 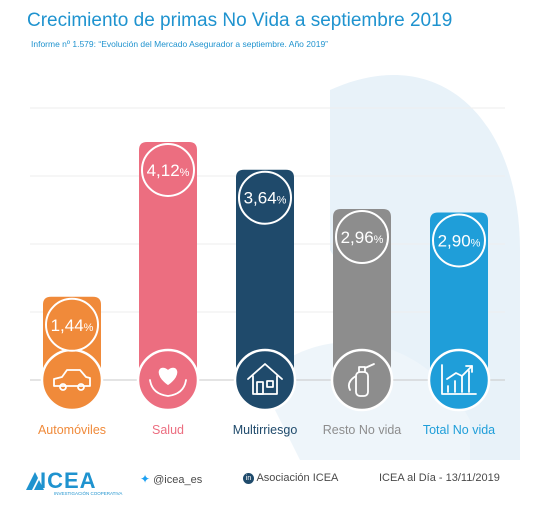 I want to click on linkedin-name: Asociación ICEA, so click(x=297, y=478).